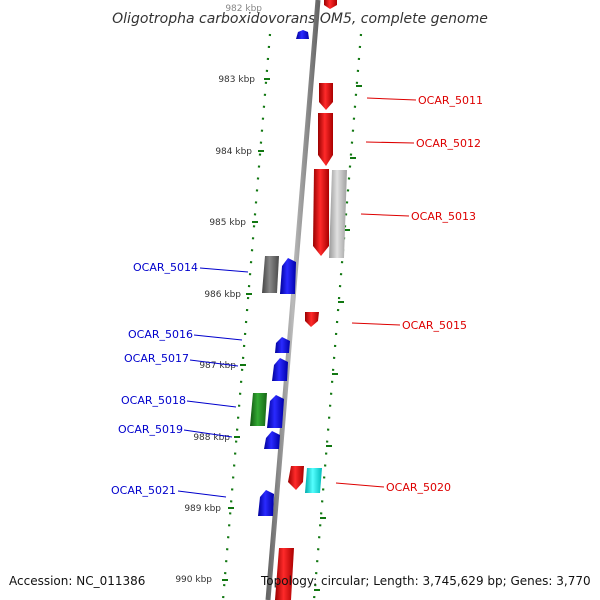  What do you see at coordinates (258, 409) in the screenshot?
I see `gene-ocar-5018a` at bounding box center [258, 409].